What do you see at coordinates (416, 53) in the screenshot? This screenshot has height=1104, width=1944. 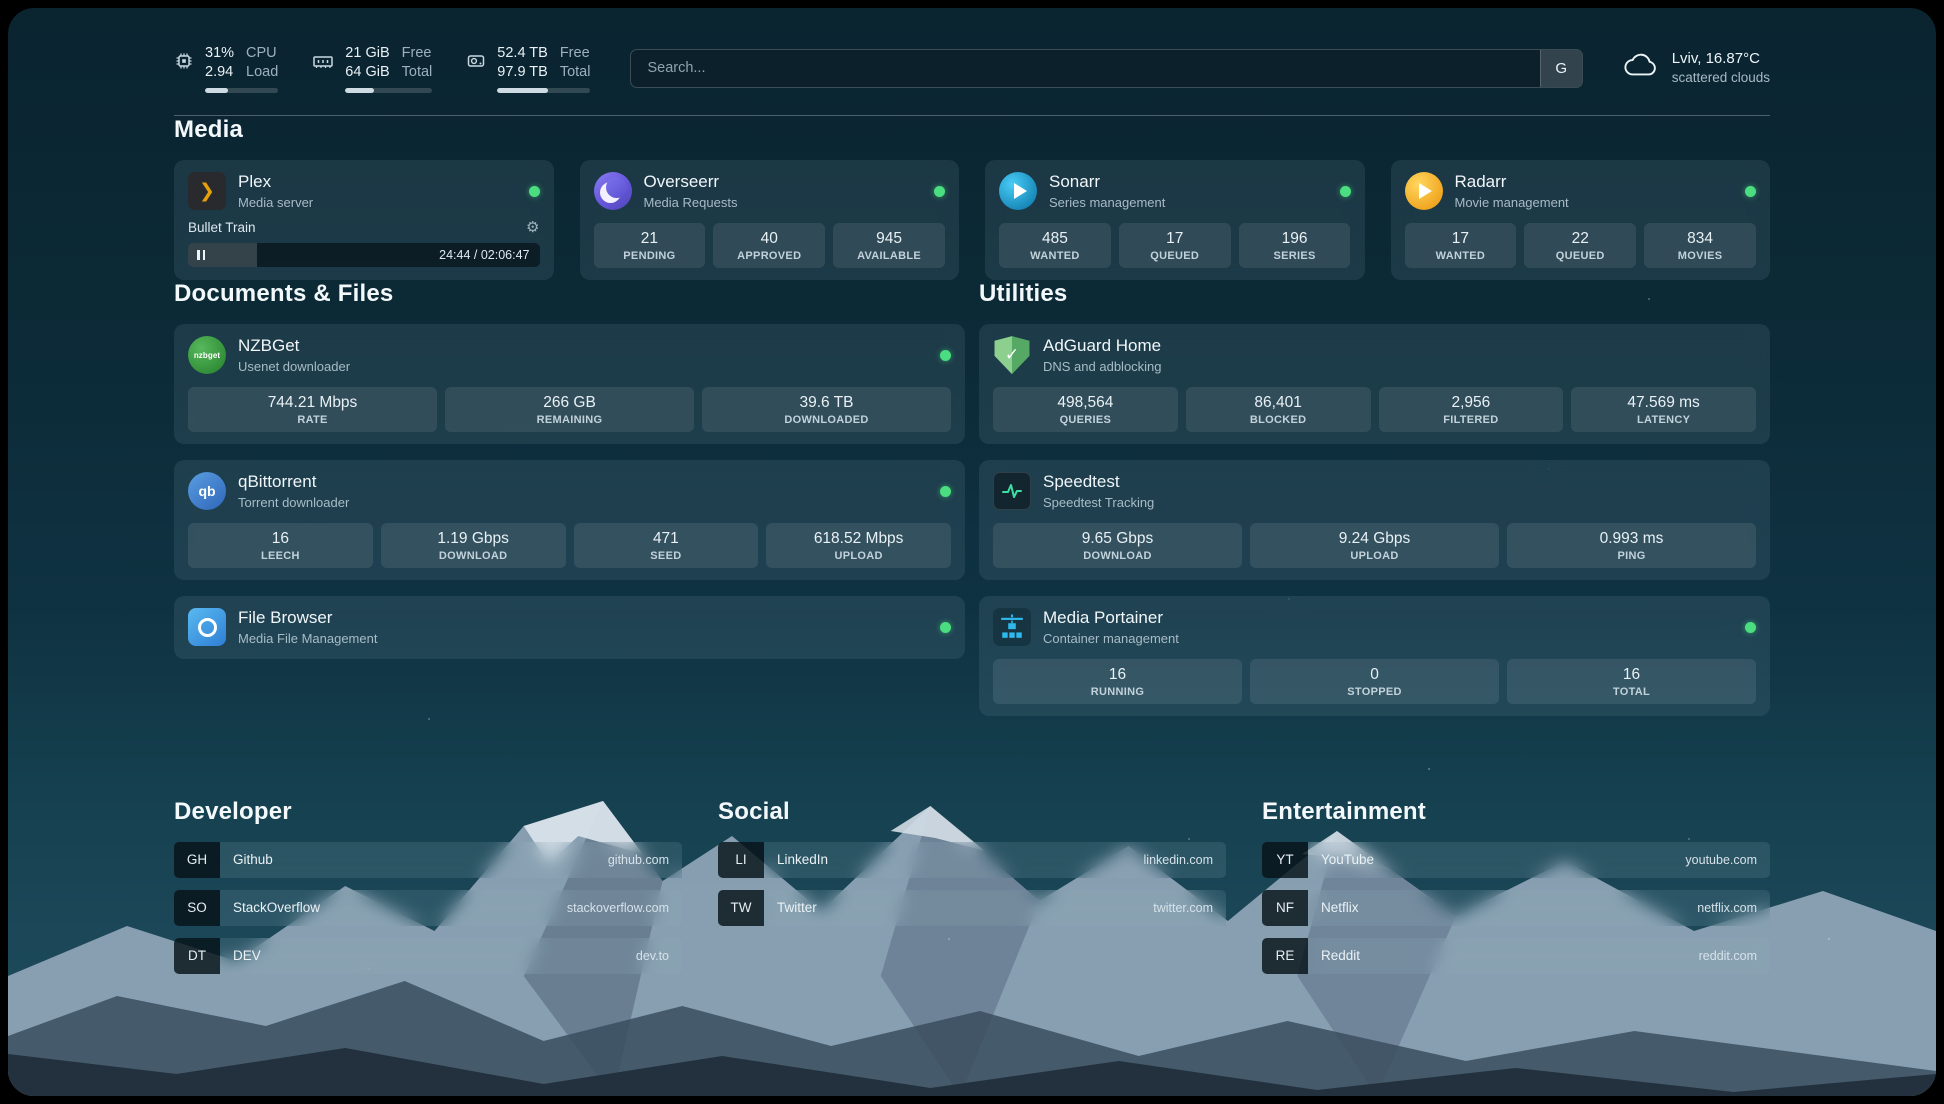 I see `memory-label-1: Free` at bounding box center [416, 53].